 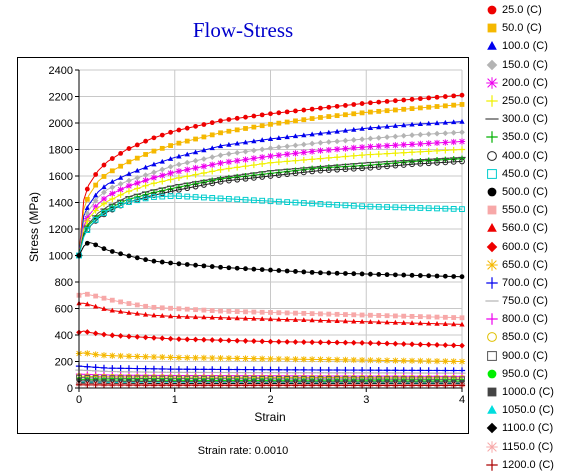 What do you see at coordinates (525, 101) in the screenshot?
I see `legend-label: 250.0 (C)` at bounding box center [525, 101].